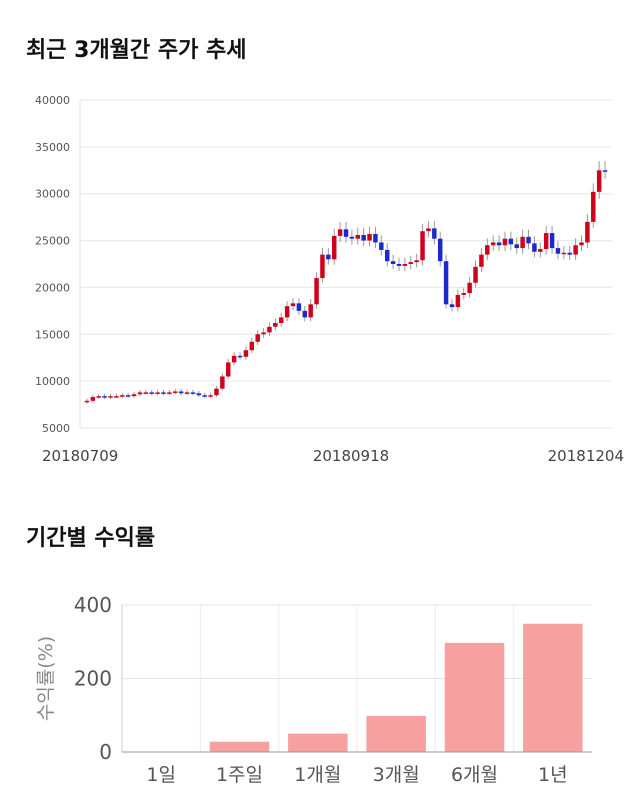 Image resolution: width=640 pixels, height=810 pixels. What do you see at coordinates (553, 775) in the screenshot?
I see `x-tick-label: 1년` at bounding box center [553, 775].